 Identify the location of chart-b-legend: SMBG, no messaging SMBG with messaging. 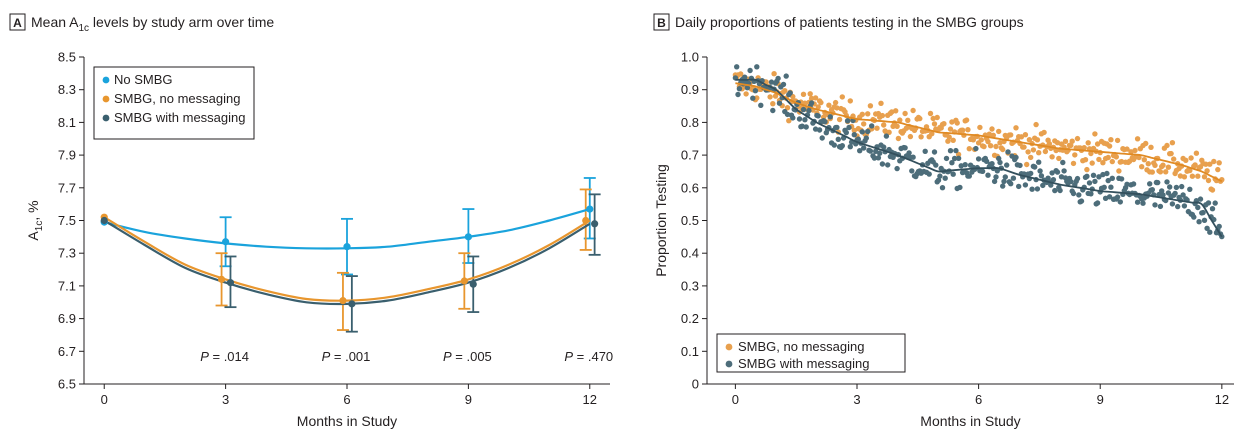
(811, 353).